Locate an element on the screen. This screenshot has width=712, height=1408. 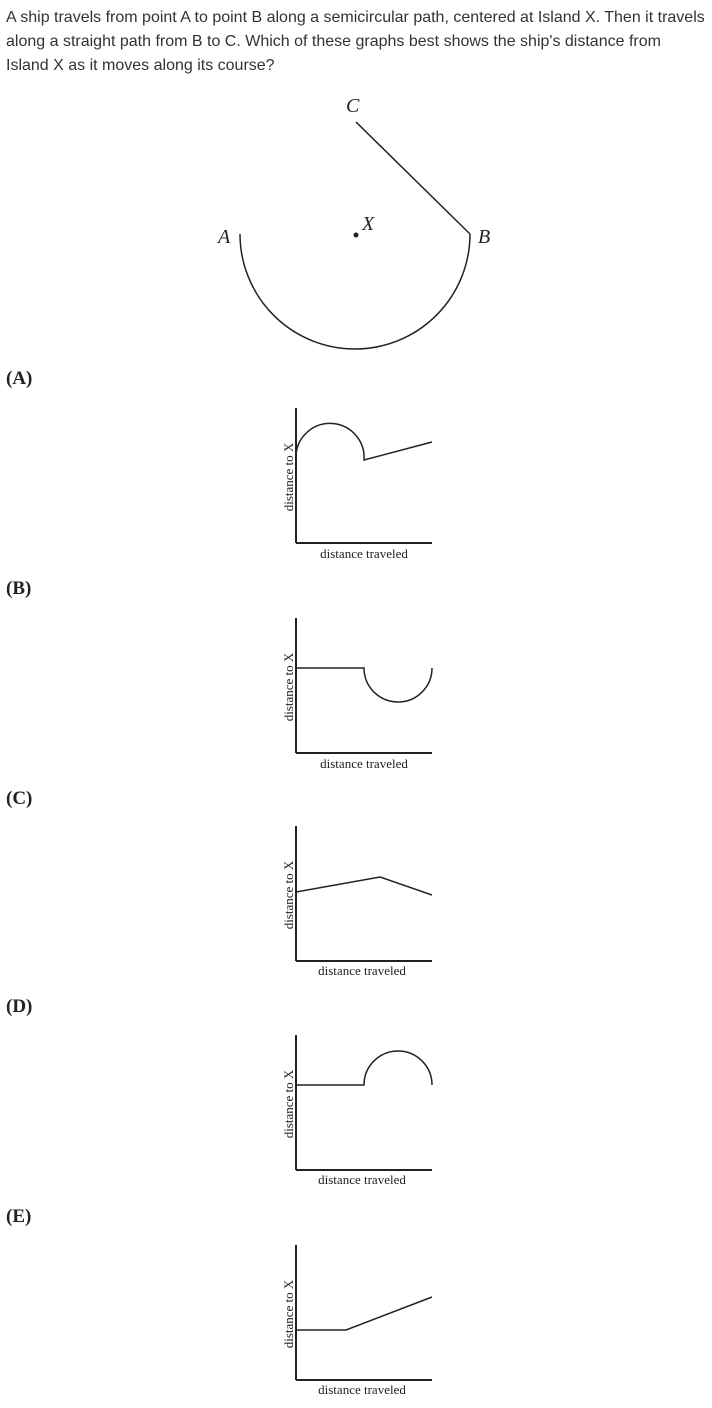
graph-b: distance traveled distance to X is located at coordinates (357, 694).